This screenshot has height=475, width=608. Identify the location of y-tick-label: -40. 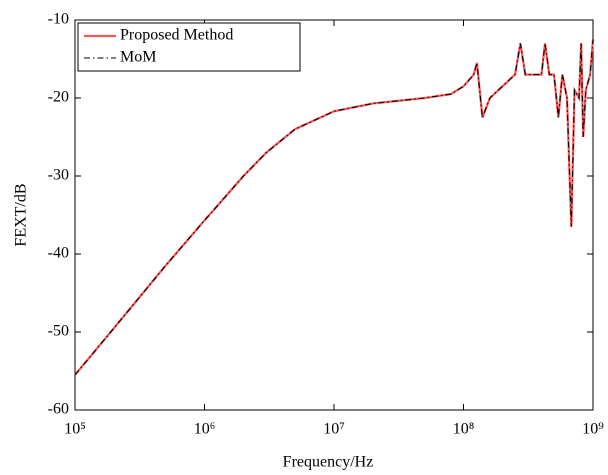
(58, 253).